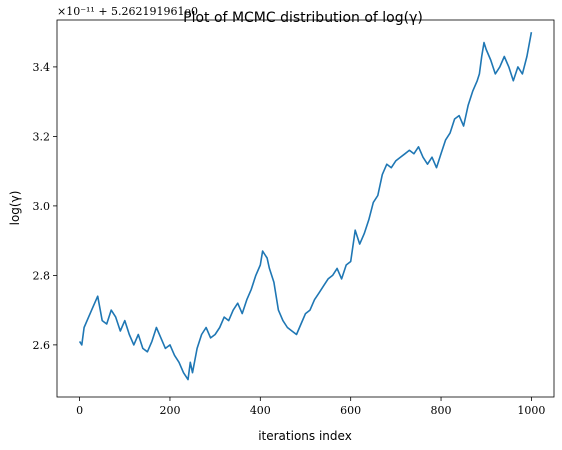 This screenshot has height=450, width=562. Describe the element at coordinates (42, 67) in the screenshot. I see `y-tick-label: 3.4` at that location.